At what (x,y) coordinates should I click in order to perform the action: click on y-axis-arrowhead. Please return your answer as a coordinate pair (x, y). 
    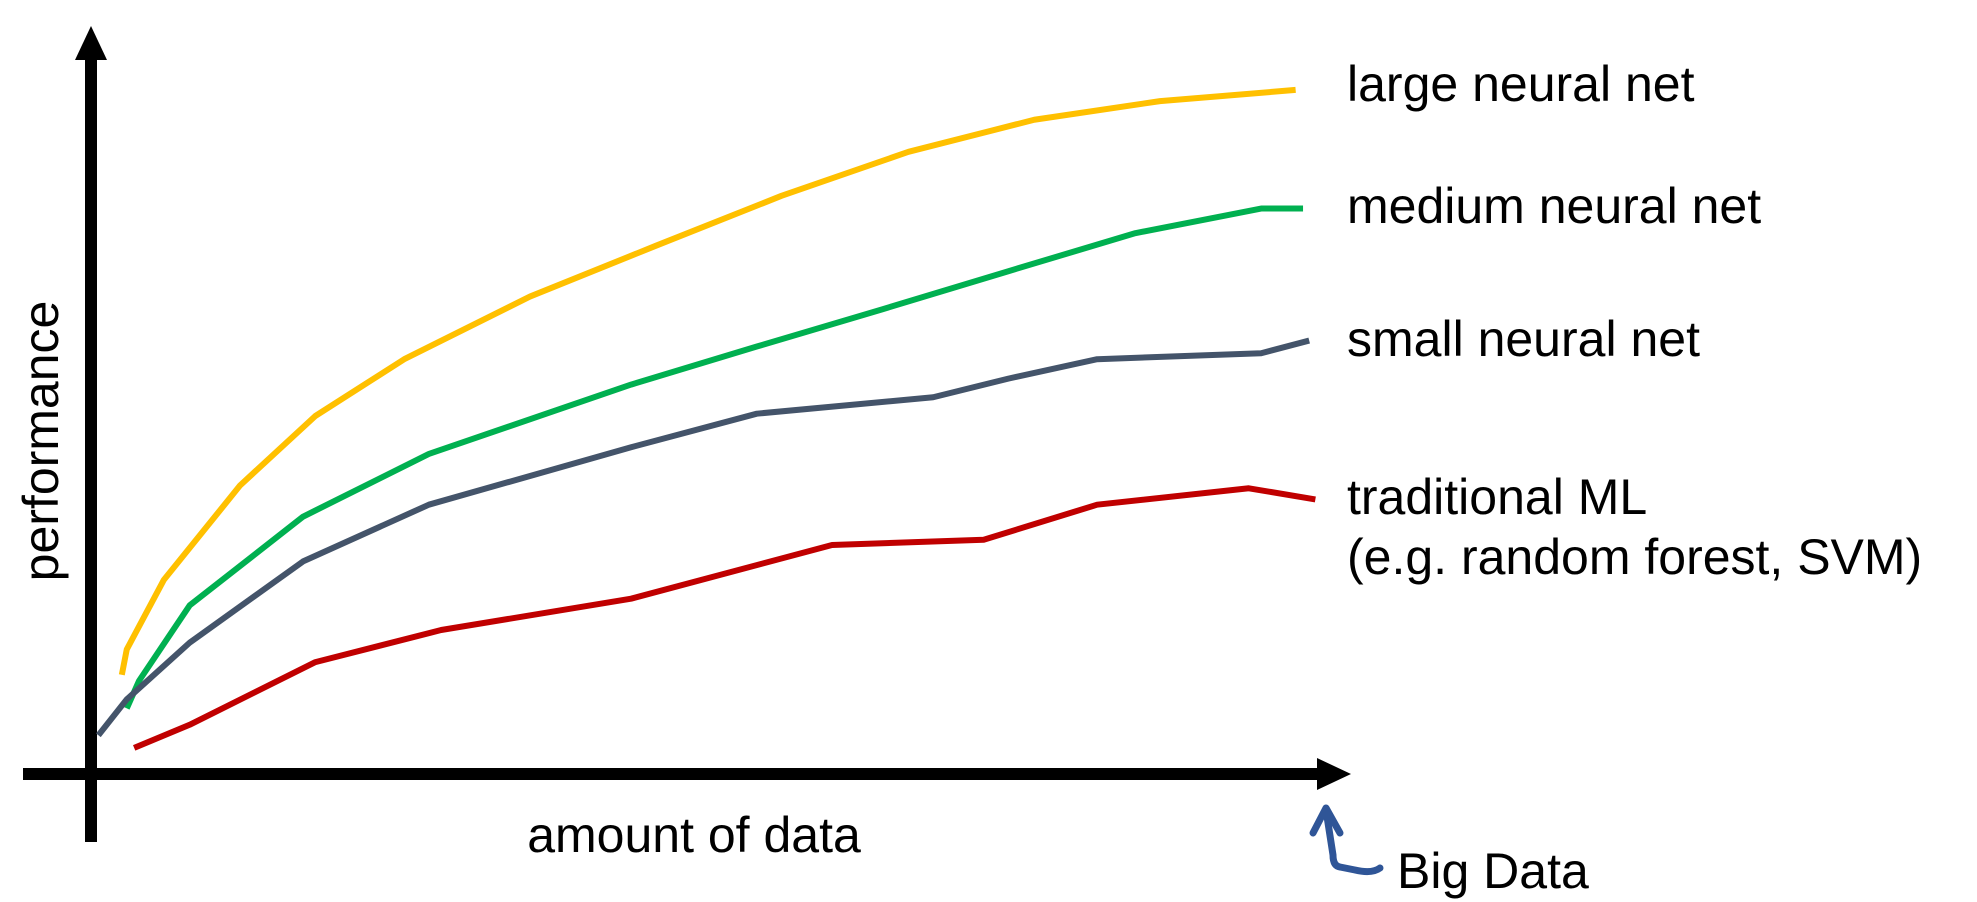
    Looking at the image, I should click on (91, 43).